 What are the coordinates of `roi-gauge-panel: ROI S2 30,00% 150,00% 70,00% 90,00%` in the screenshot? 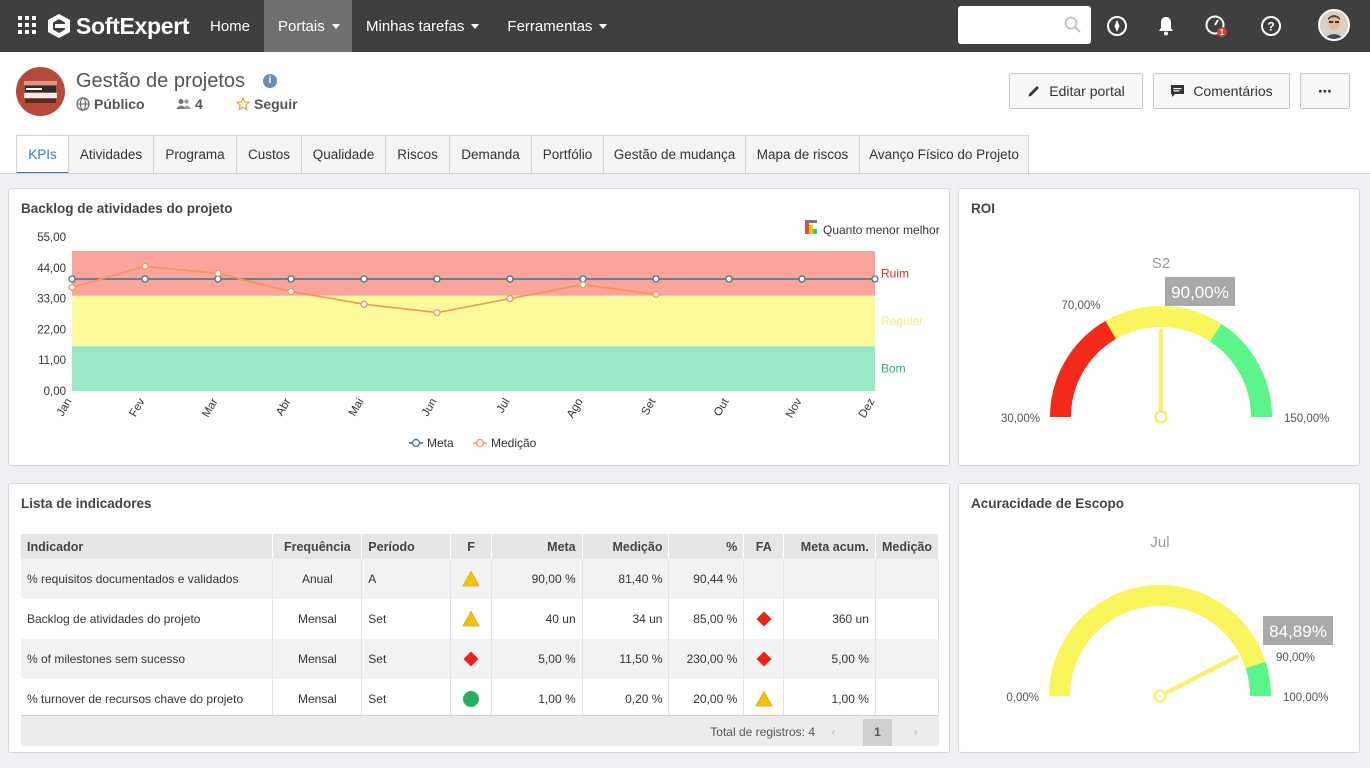 It's located at (1159, 327).